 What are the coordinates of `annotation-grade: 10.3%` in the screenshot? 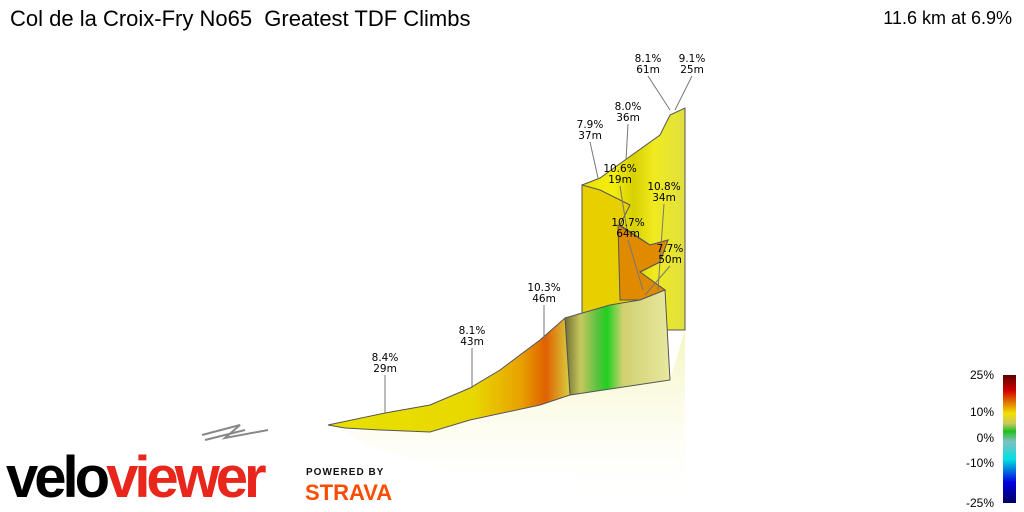 It's located at (543, 288).